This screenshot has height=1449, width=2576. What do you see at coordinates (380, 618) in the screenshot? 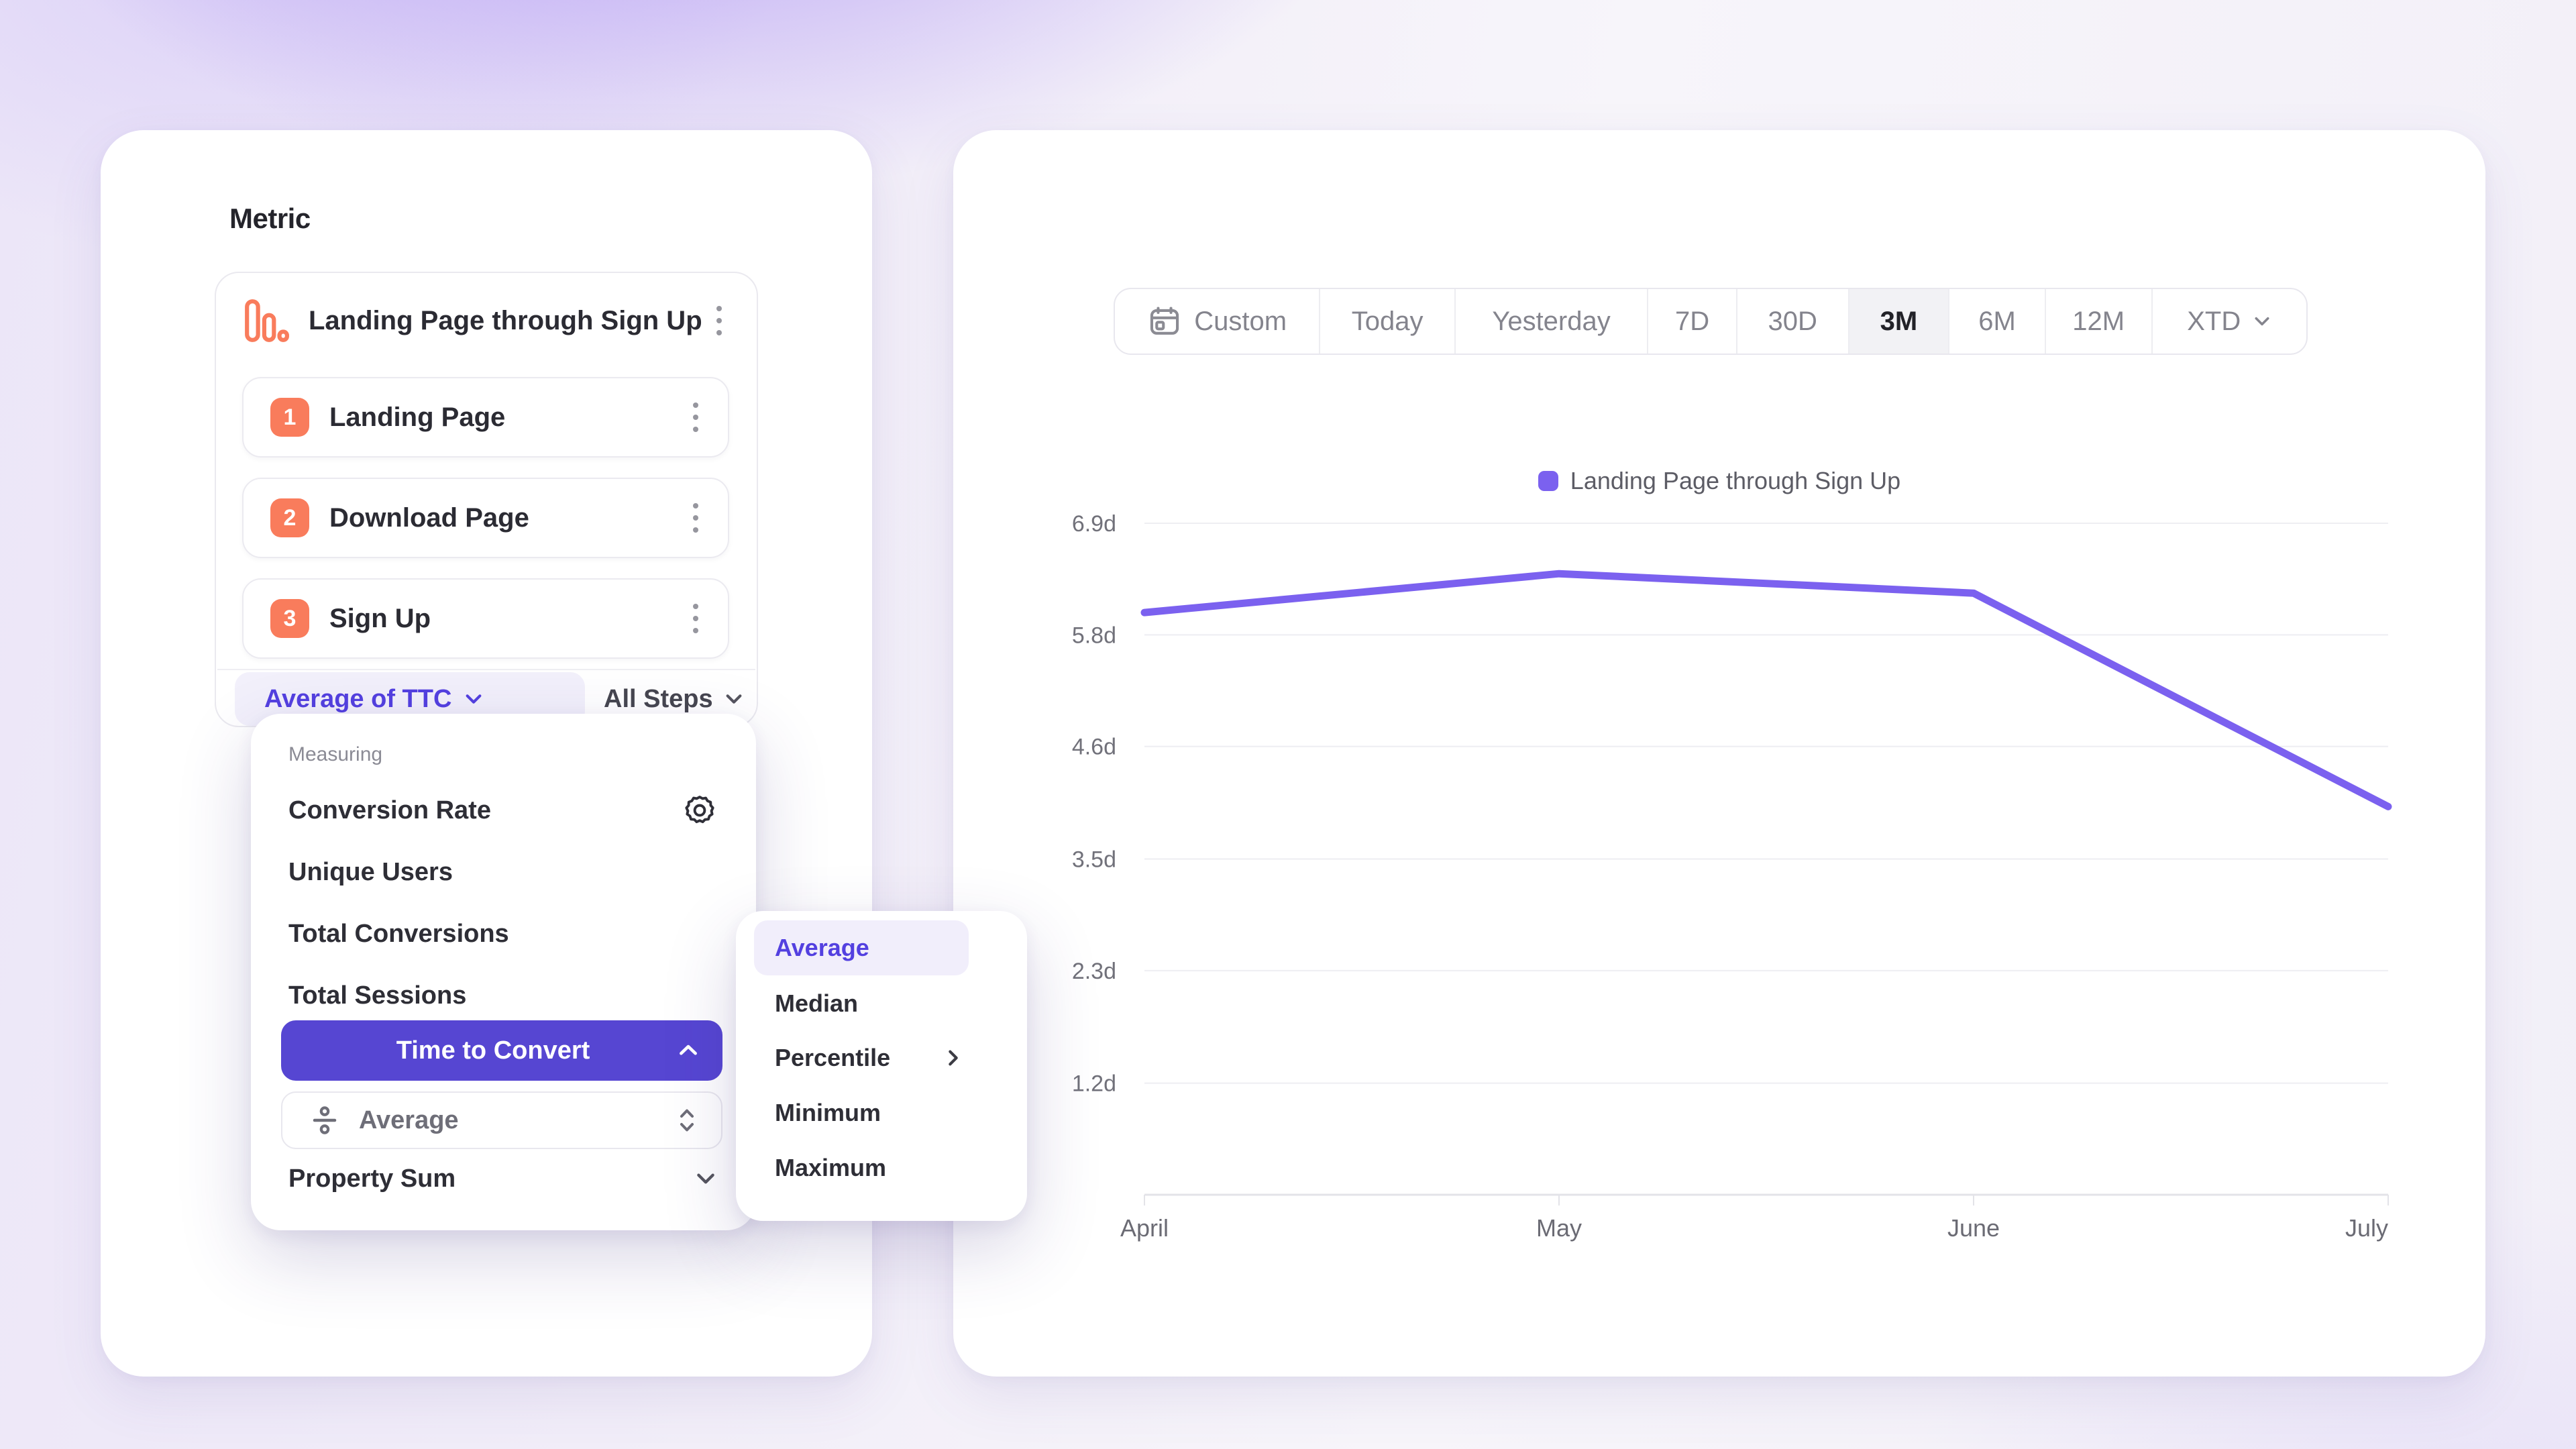
I see `step-label: Sign Up` at bounding box center [380, 618].